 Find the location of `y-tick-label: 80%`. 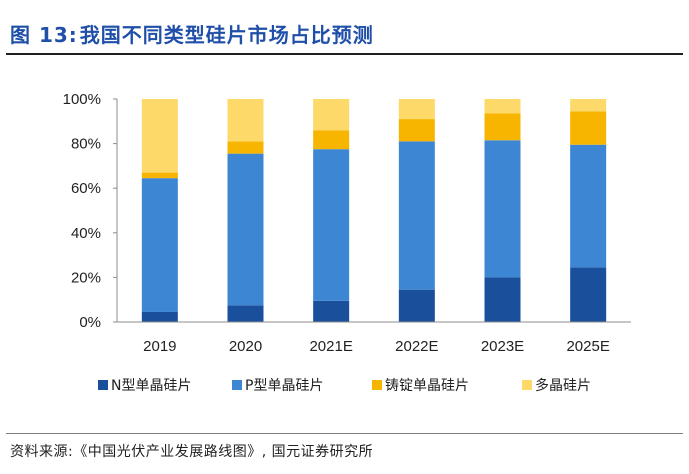

y-tick-label: 80% is located at coordinates (86, 144).